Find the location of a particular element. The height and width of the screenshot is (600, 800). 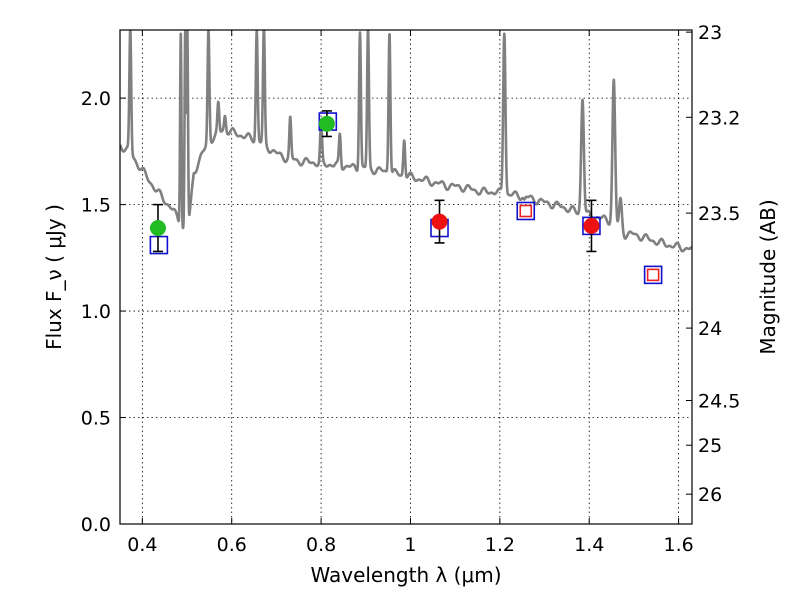

y-tick-label: 1.0 is located at coordinates (96, 312).